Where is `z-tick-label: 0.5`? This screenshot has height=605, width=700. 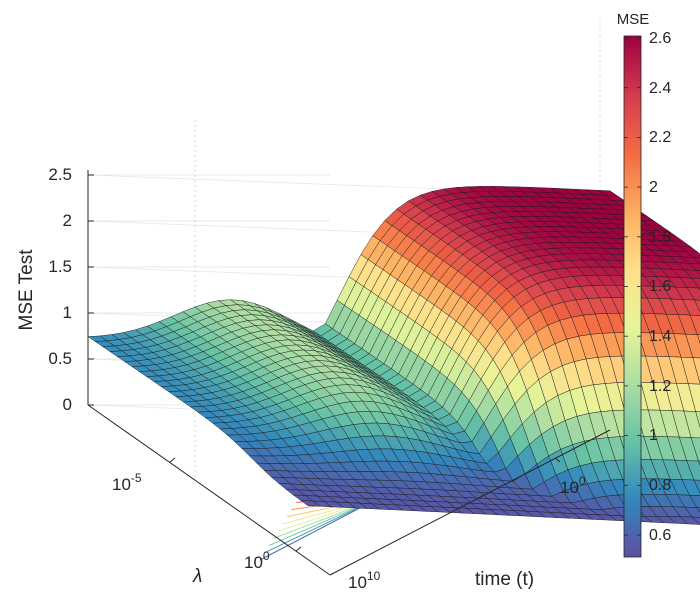 z-tick-label: 0.5 is located at coordinates (60, 358).